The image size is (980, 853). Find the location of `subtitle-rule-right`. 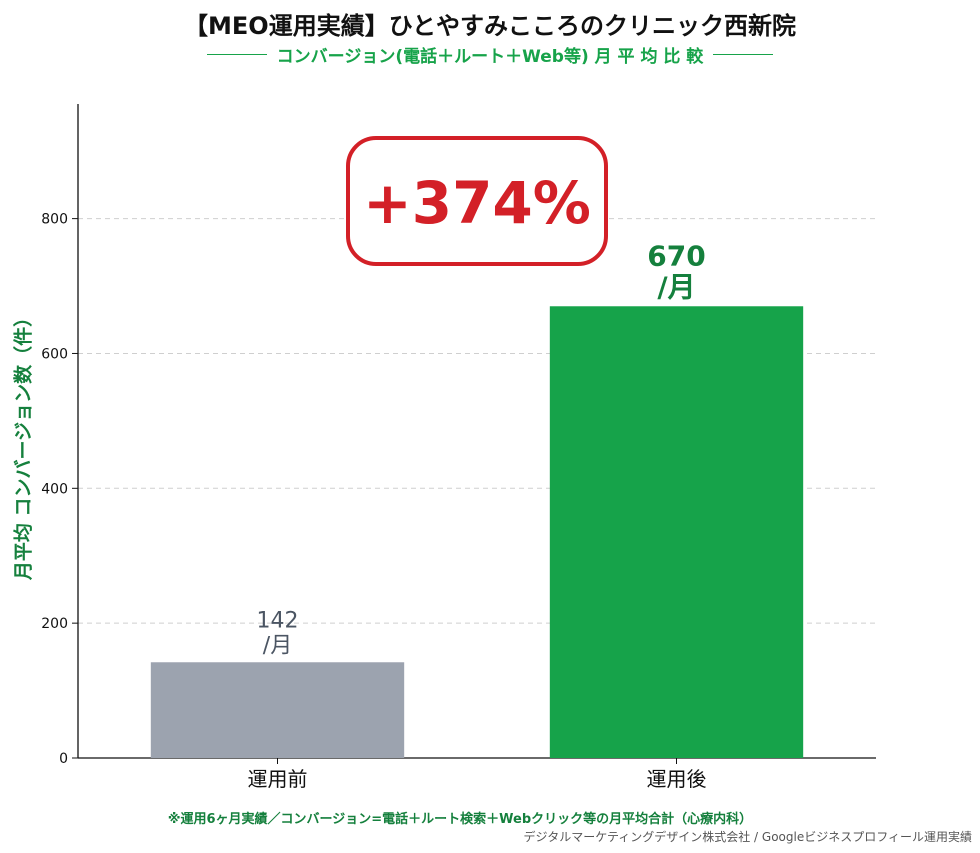

subtitle-rule-right is located at coordinates (743, 54).